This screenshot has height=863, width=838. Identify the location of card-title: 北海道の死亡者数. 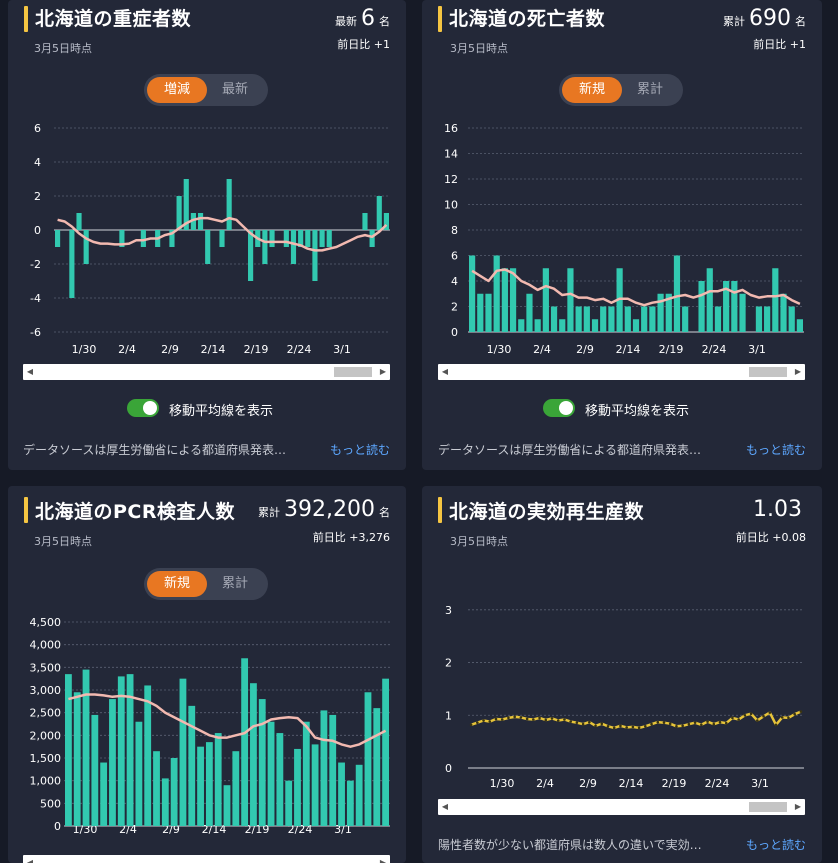
(527, 19).